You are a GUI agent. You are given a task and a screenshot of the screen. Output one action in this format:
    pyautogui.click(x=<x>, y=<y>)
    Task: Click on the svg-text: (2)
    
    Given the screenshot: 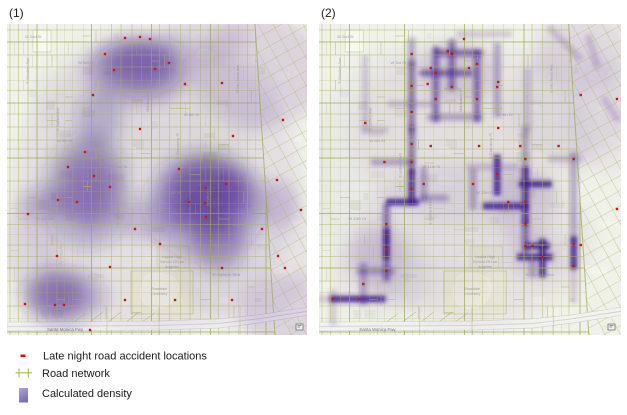 What is the action you would take?
    pyautogui.click(x=328, y=13)
    